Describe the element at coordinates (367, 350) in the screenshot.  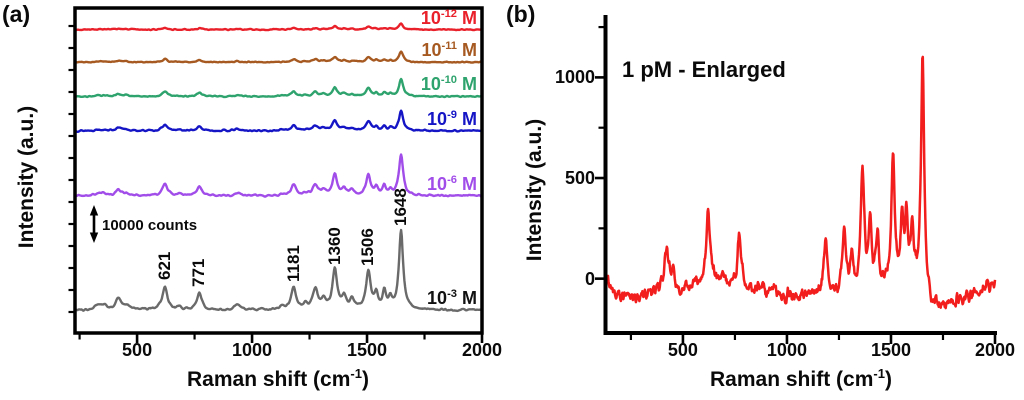
I see `x-tick-label-a-1500: 1500` at that location.